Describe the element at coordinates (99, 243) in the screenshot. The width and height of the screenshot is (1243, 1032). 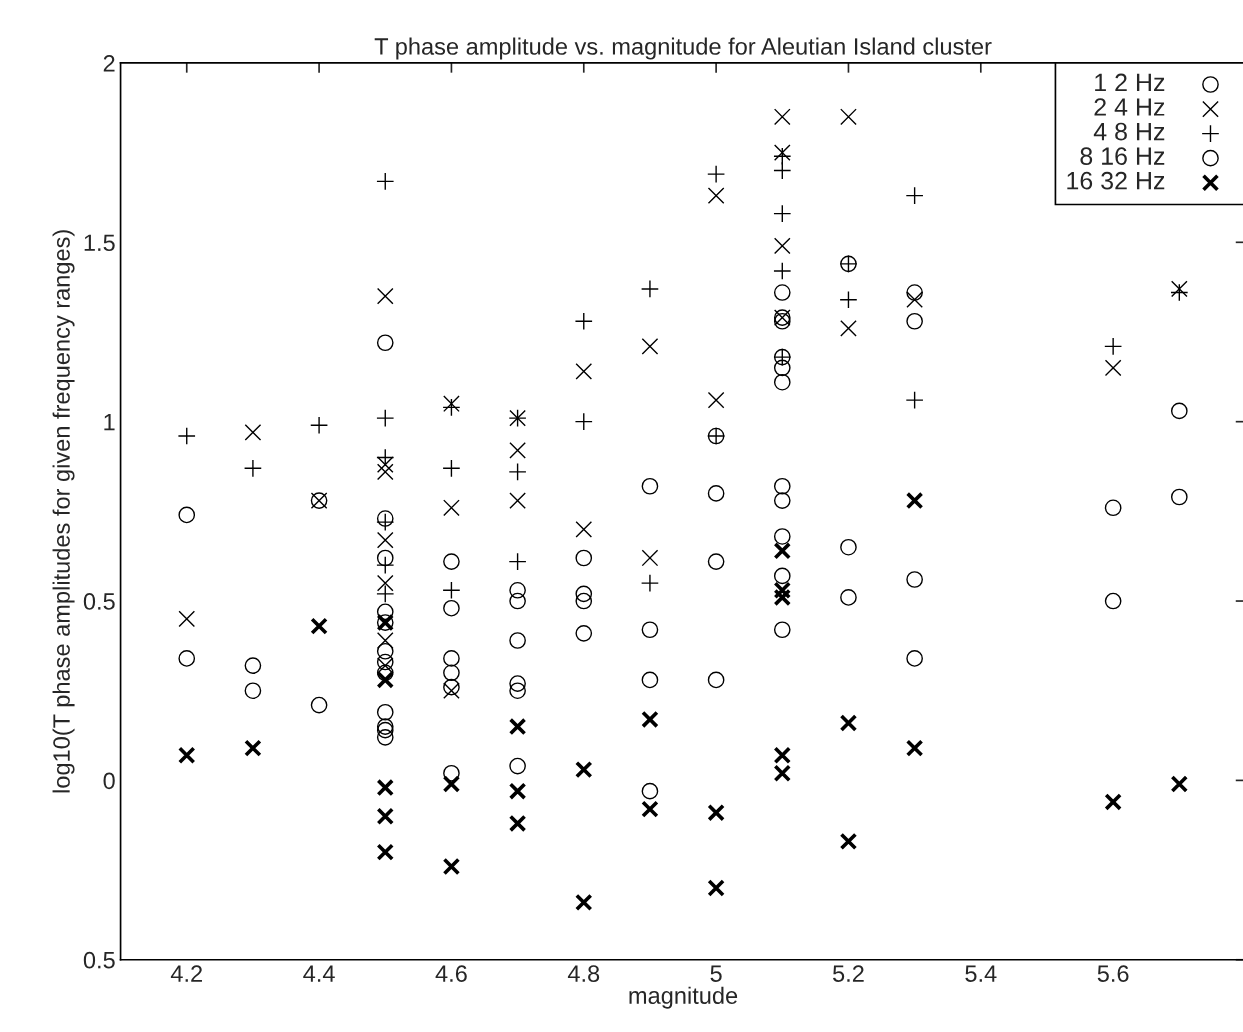
I see `y-tick-label: 1.5` at that location.